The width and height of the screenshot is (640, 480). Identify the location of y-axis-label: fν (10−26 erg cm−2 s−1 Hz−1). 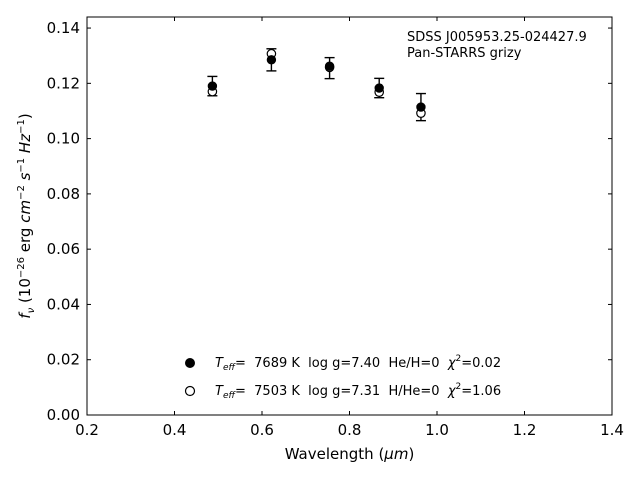
(26, 215).